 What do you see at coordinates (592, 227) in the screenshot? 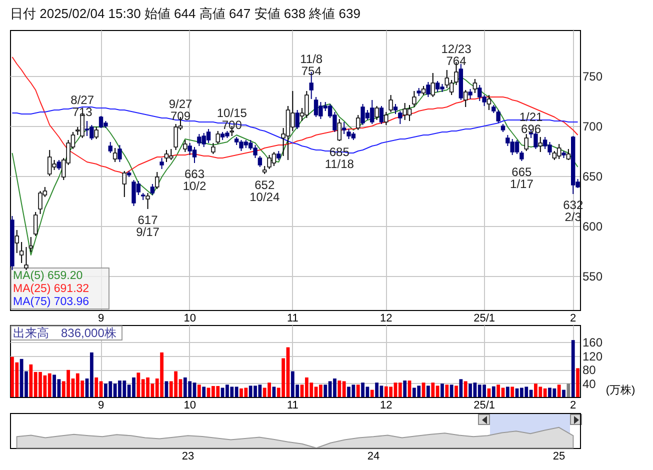
I see `y-tick-label: 600` at bounding box center [592, 227].